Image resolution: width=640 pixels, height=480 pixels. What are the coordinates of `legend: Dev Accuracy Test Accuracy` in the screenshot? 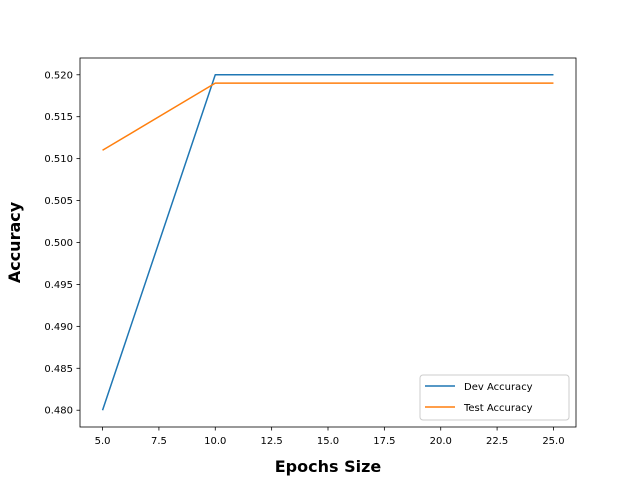 It's located at (494, 397).